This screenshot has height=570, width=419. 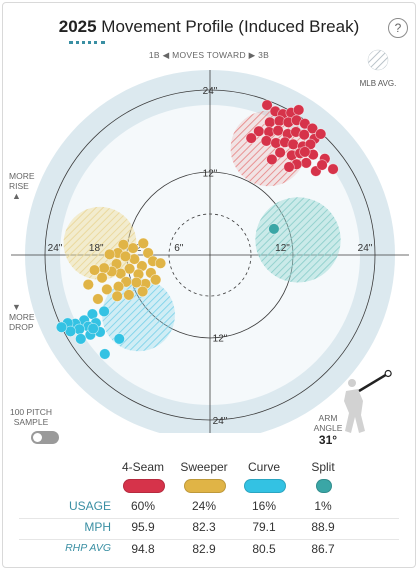 I want to click on 4-seam-legend-pill, so click(x=144, y=486).